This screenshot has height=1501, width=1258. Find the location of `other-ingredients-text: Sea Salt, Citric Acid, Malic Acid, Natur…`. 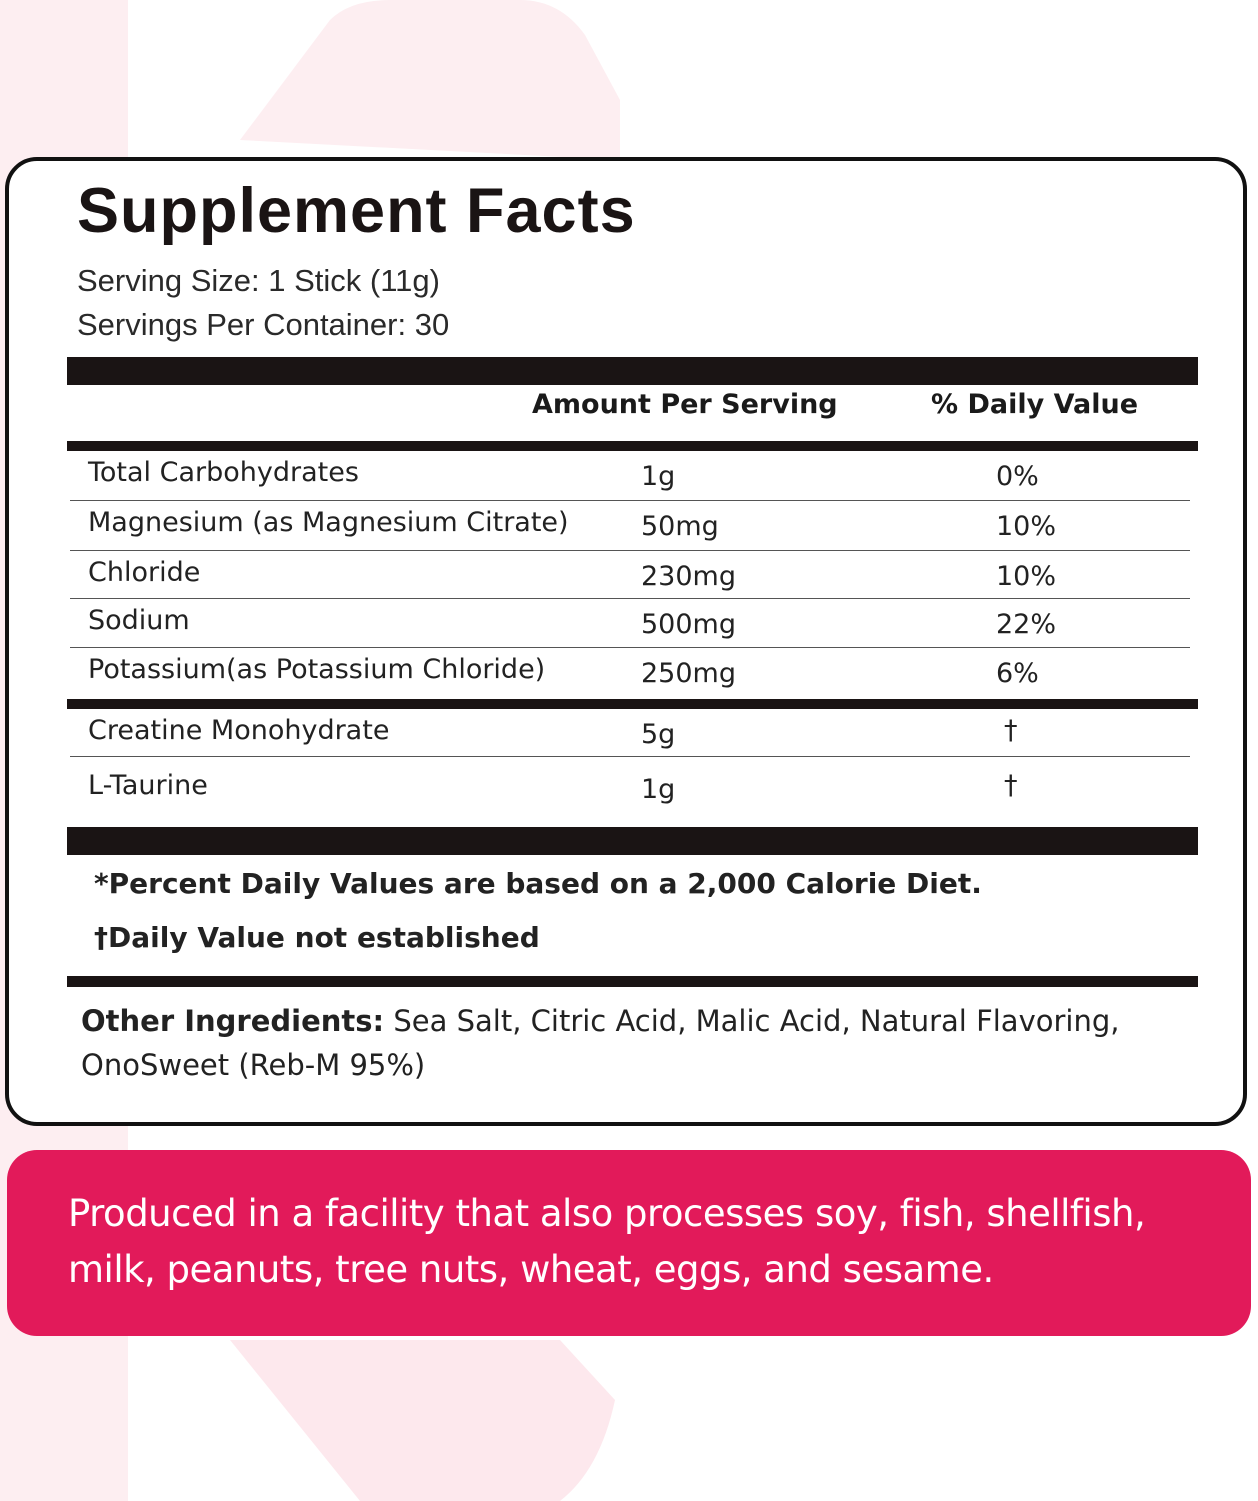

other-ingredients-text: Sea Salt, Citric Acid, Malic Acid, Natur… is located at coordinates (600, 1043).